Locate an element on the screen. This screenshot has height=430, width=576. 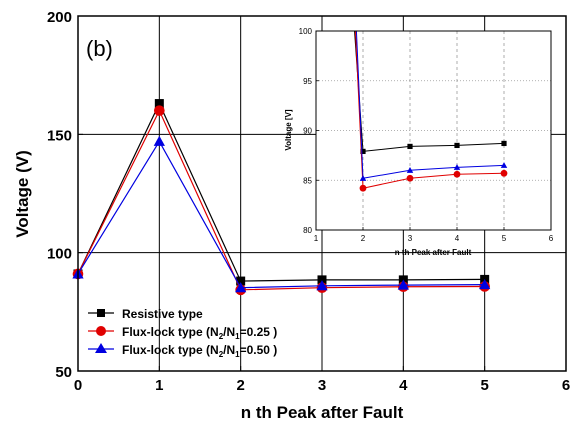
inset-y-tick-label: 100 is located at coordinates (306, 31).